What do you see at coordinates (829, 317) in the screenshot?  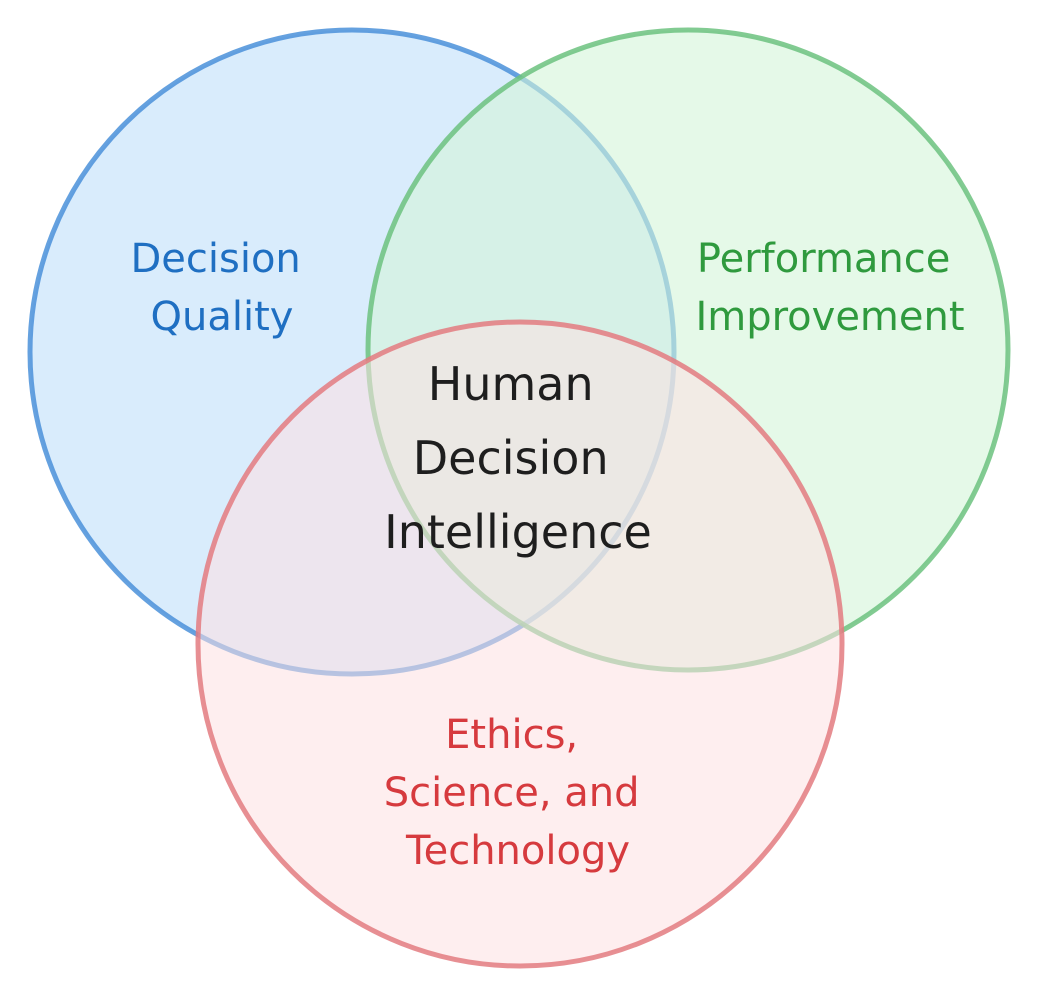 I see `performance-improvement-line-2: Improvement` at bounding box center [829, 317].